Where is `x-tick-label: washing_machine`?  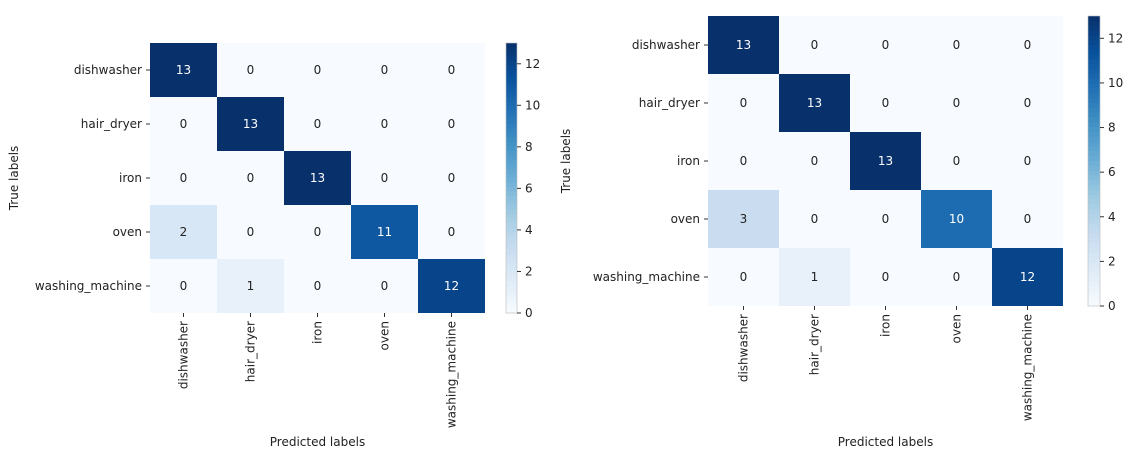
x-tick-label: washing_machine is located at coordinates (1028, 367).